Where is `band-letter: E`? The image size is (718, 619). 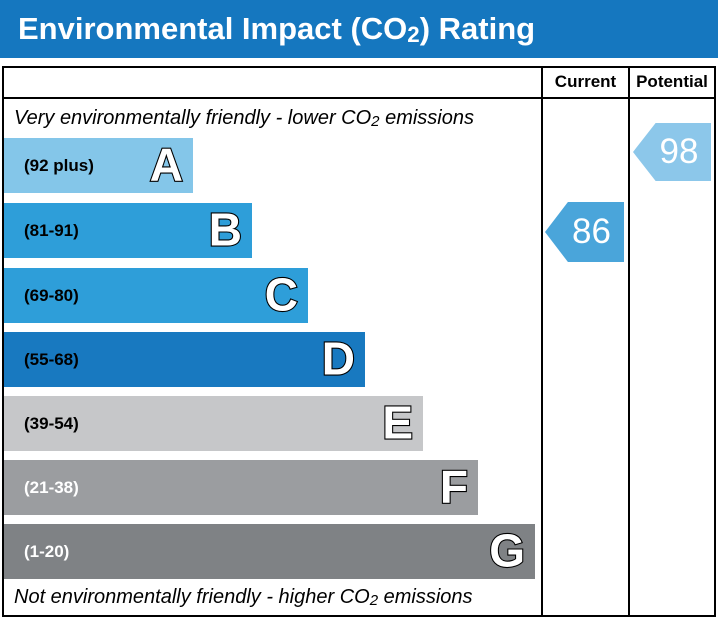 band-letter: E is located at coordinates (397, 422).